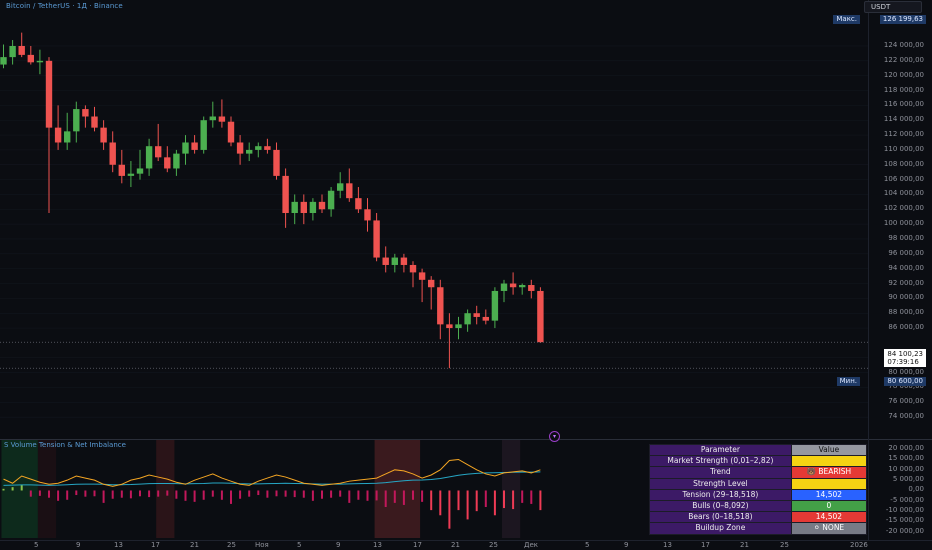 The image size is (932, 550). Describe the element at coordinates (904, 530) in the screenshot. I see `indicator-tick-label: -20 000,00` at that location.